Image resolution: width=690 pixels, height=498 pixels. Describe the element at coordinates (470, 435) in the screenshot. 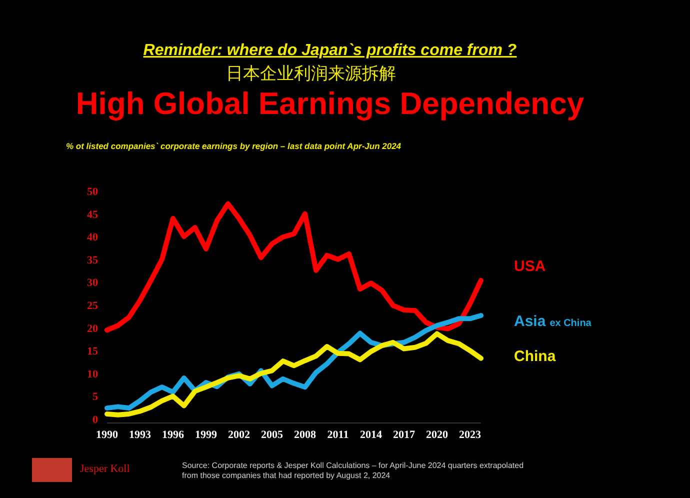

I see `x-tick-label: 2023` at that location.